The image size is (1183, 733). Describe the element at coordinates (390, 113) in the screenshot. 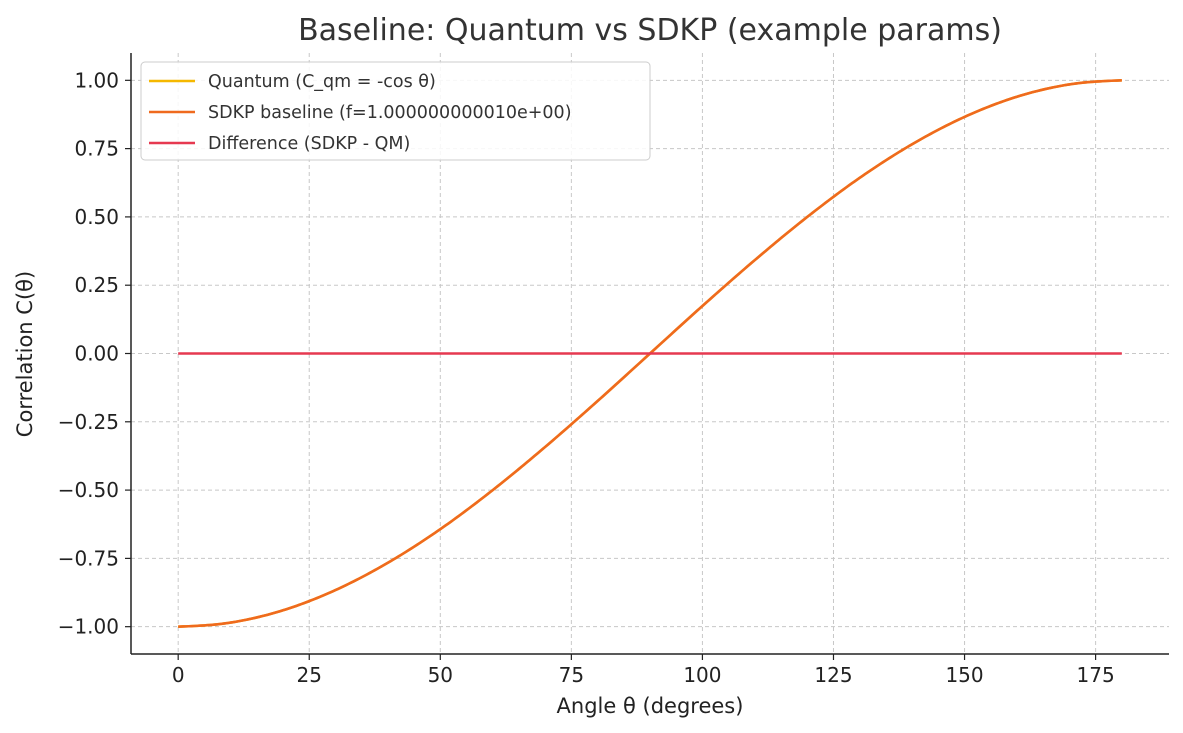

I see `legend-label: SDKP baseline (f=1.000000000010e+00)` at that location.